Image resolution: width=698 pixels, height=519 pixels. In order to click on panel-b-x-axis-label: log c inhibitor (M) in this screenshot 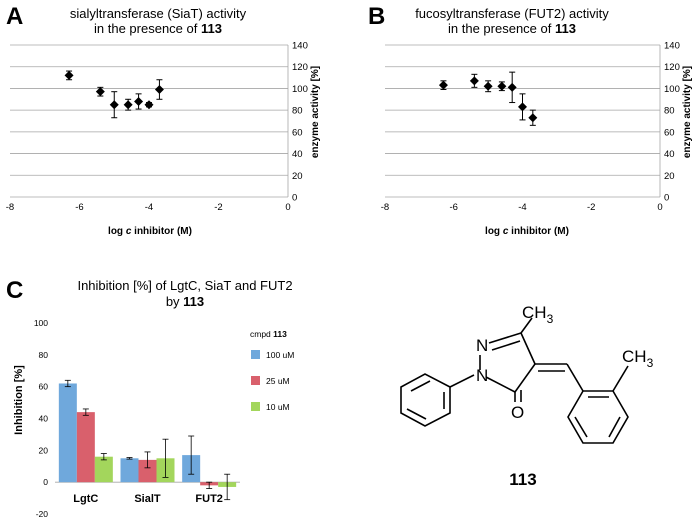, I will do `click(527, 231)`.